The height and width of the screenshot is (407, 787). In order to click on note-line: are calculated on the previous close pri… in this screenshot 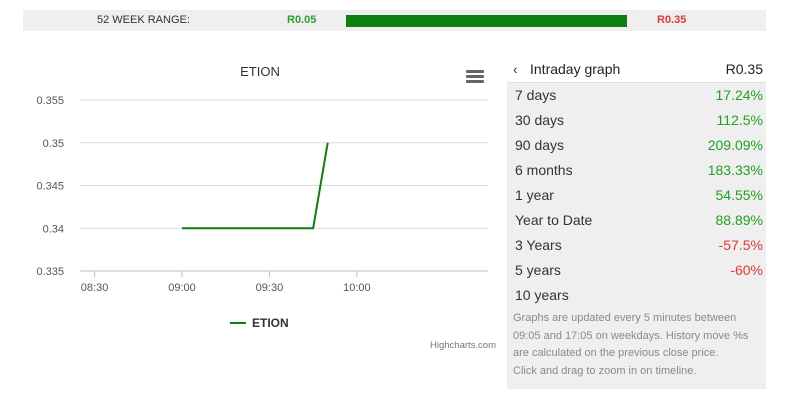, I will do `click(616, 353)`.